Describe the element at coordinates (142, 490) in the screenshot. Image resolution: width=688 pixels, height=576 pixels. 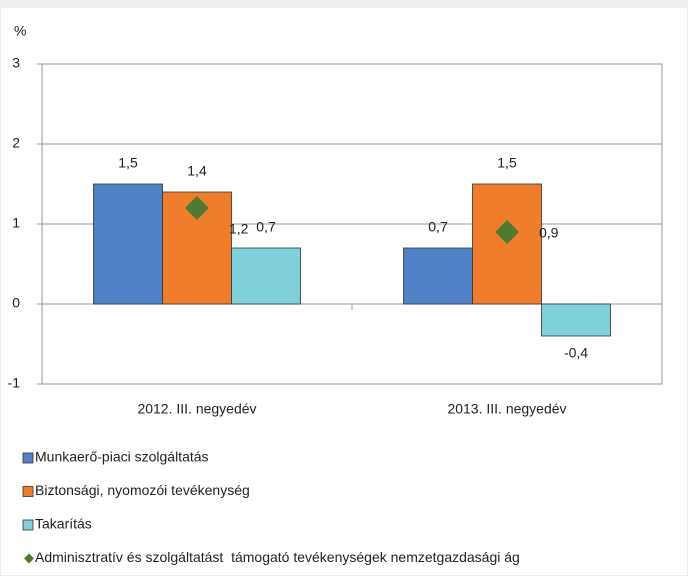
I see `legend-label: Biztonsági, nyomozói tevékenység` at that location.